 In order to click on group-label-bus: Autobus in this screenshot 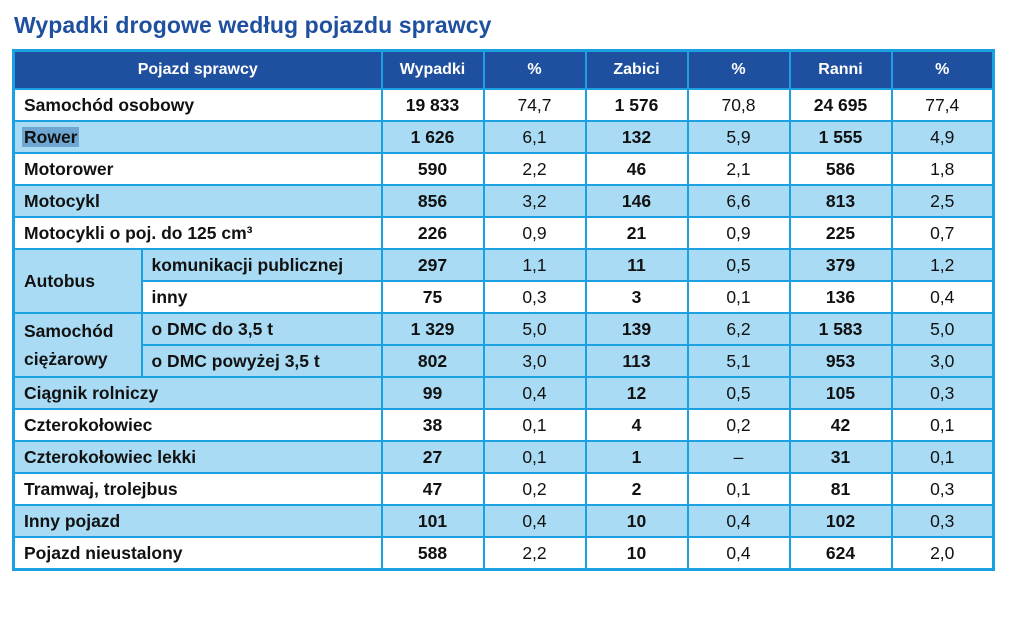, I will do `click(77, 281)`.